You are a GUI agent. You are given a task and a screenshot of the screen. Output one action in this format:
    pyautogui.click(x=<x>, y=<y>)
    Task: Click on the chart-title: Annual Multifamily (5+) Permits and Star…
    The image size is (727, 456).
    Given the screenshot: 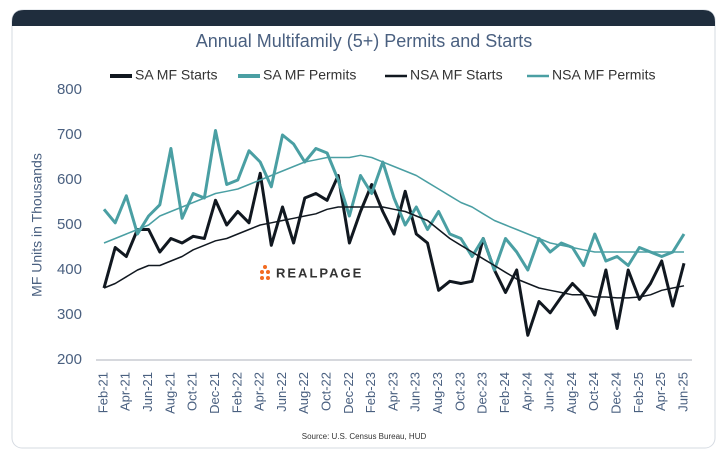 What is the action you would take?
    pyautogui.click(x=364, y=41)
    